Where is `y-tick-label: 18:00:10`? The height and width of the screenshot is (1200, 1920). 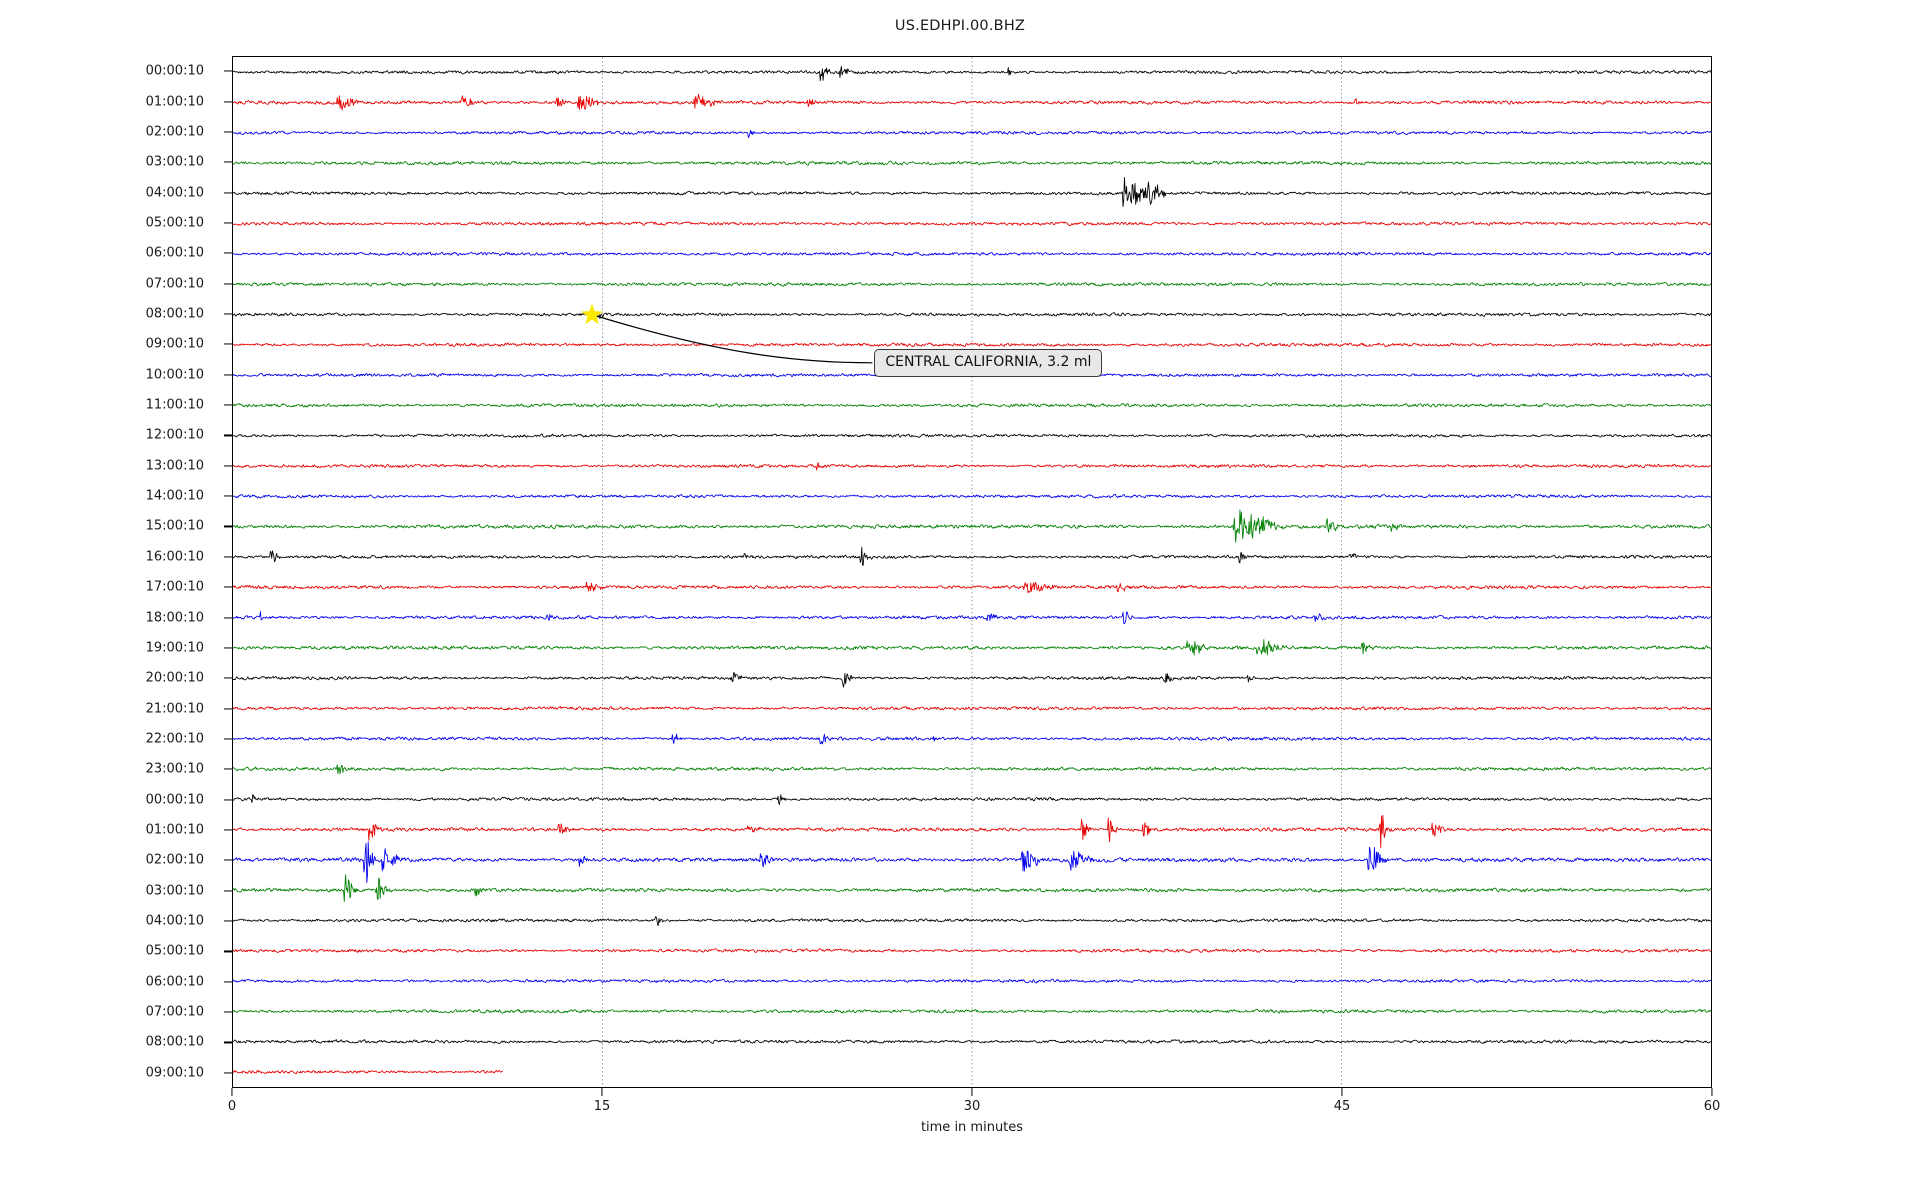
y-tick-label: 18:00:10 is located at coordinates (174, 618).